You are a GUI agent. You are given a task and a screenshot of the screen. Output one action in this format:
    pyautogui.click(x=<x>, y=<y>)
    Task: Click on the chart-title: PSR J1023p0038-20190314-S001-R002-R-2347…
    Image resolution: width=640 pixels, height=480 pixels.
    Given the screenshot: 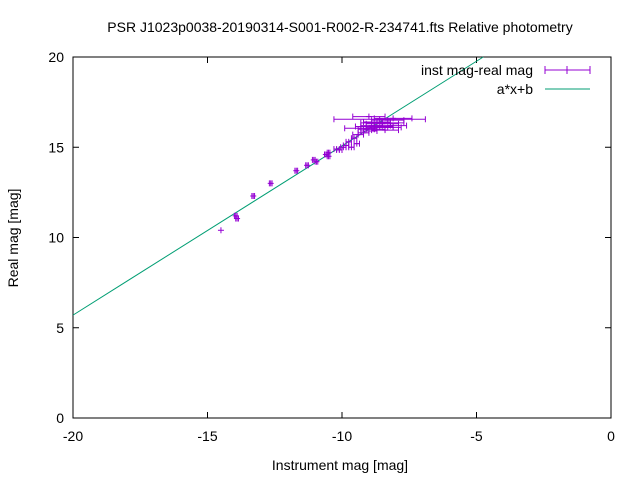 What is the action you would take?
    pyautogui.click(x=339, y=27)
    